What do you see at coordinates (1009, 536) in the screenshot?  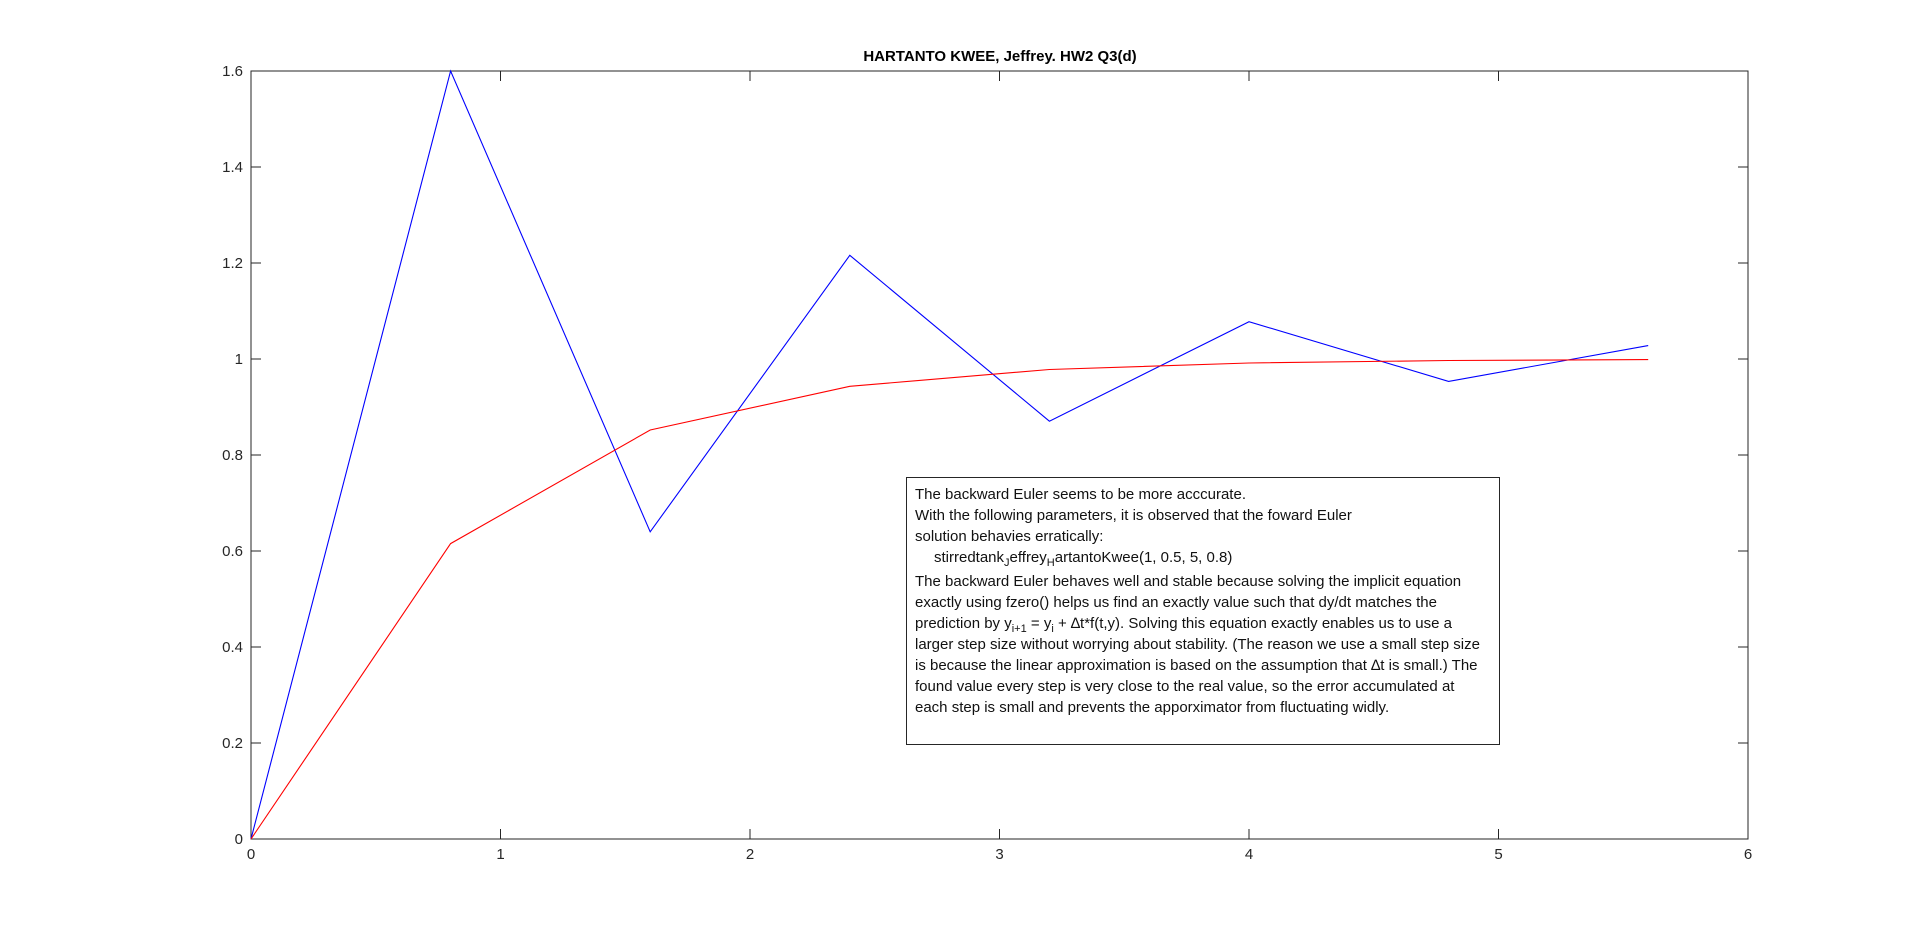 I see `annotation-line-3: solution behavies erratically:` at bounding box center [1009, 536].